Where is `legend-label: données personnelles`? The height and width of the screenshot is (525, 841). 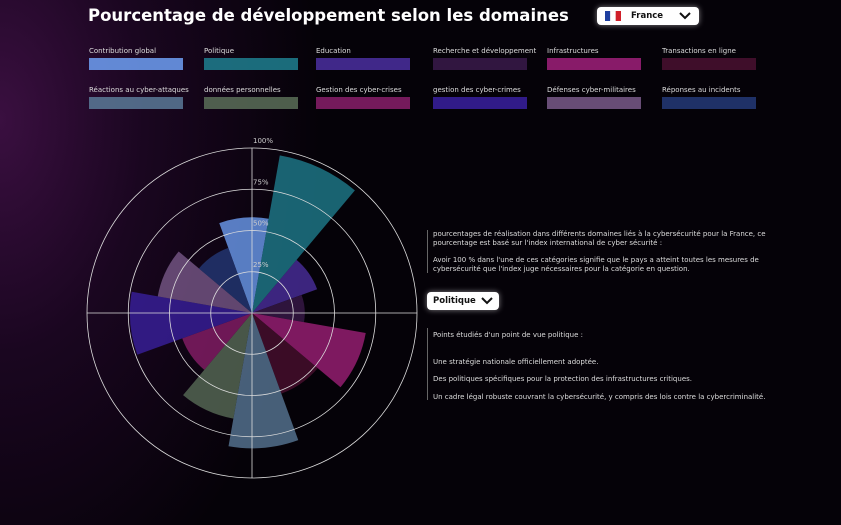 legend-label: données personnelles is located at coordinates (242, 90).